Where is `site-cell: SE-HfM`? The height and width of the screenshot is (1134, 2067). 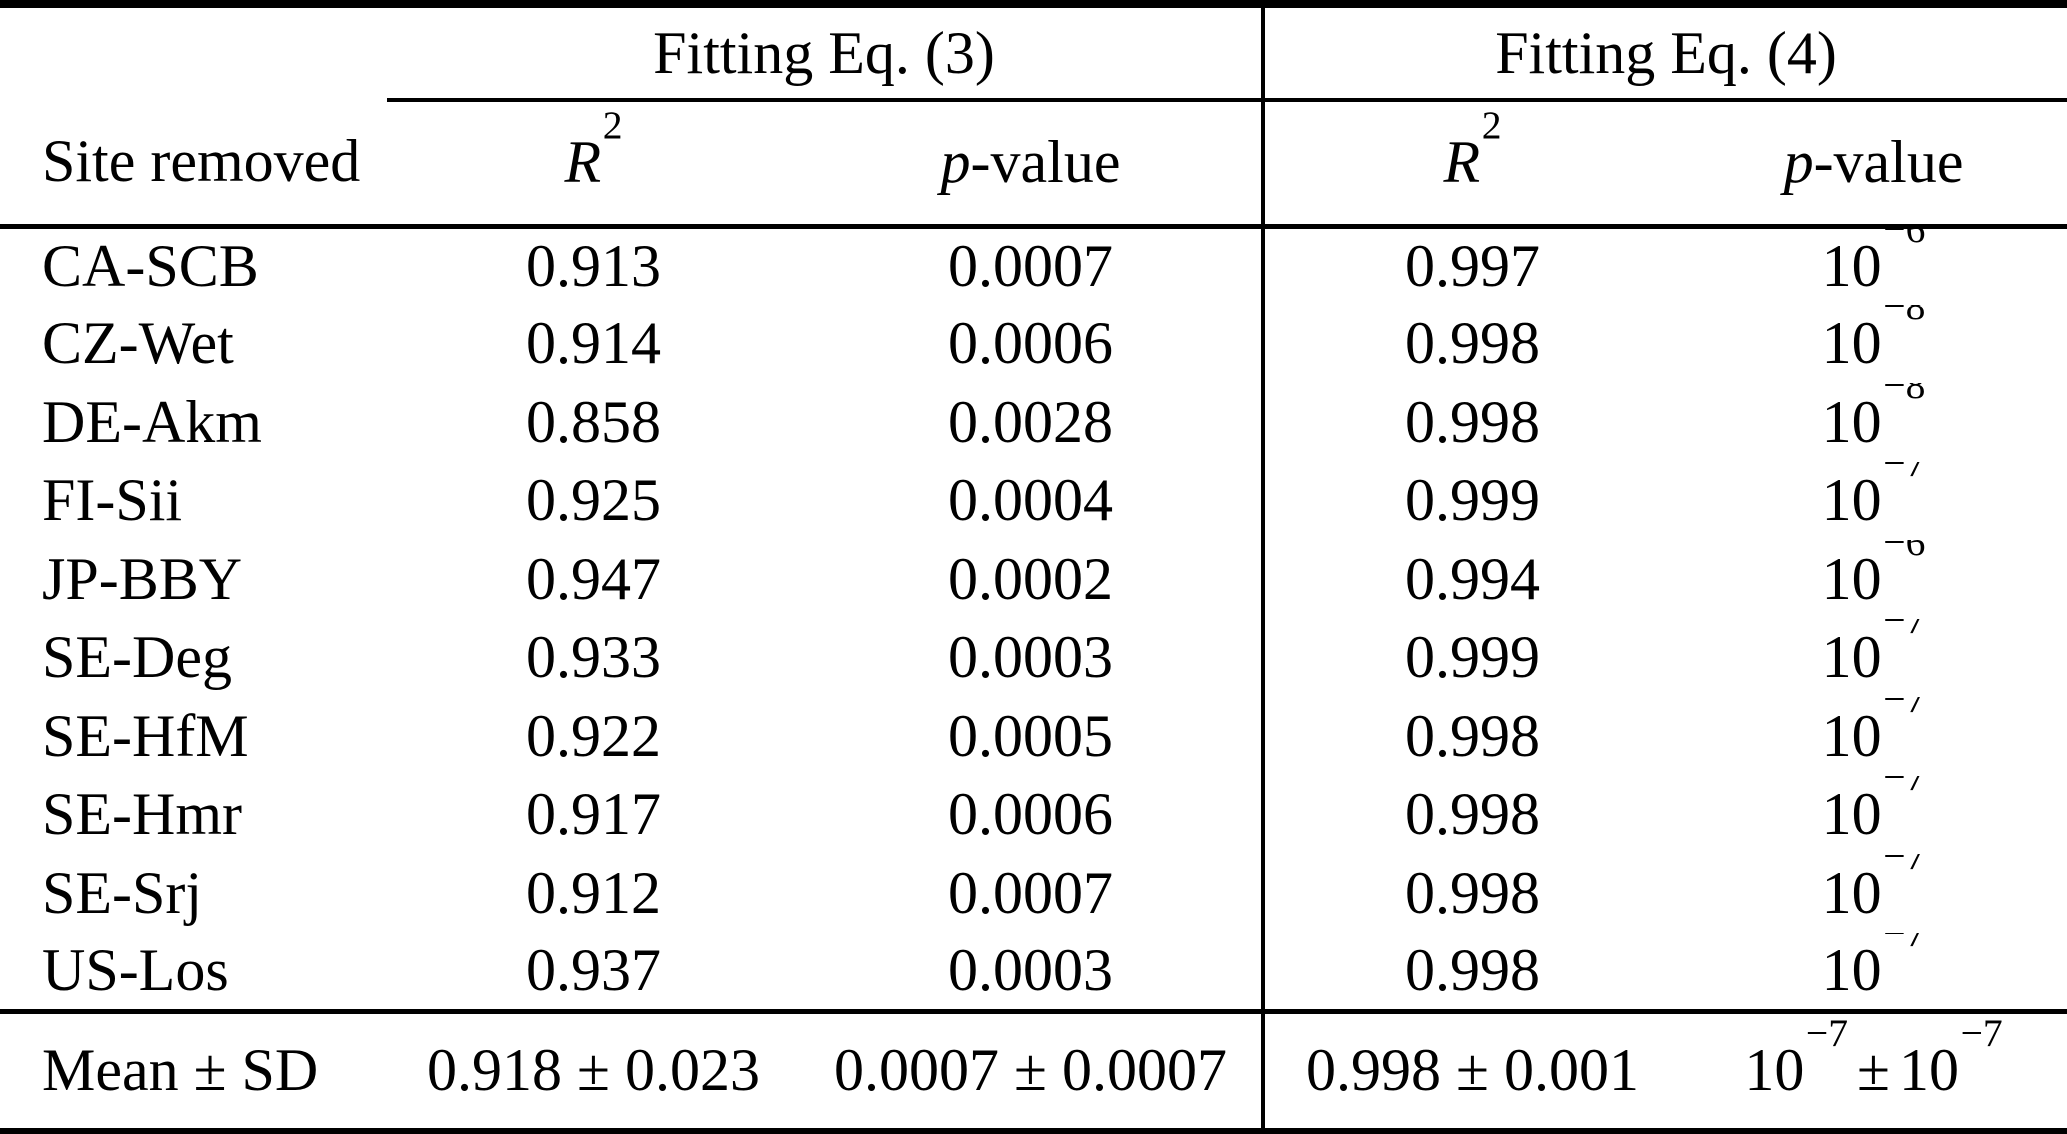
site-cell: SE-HfM is located at coordinates (145, 735).